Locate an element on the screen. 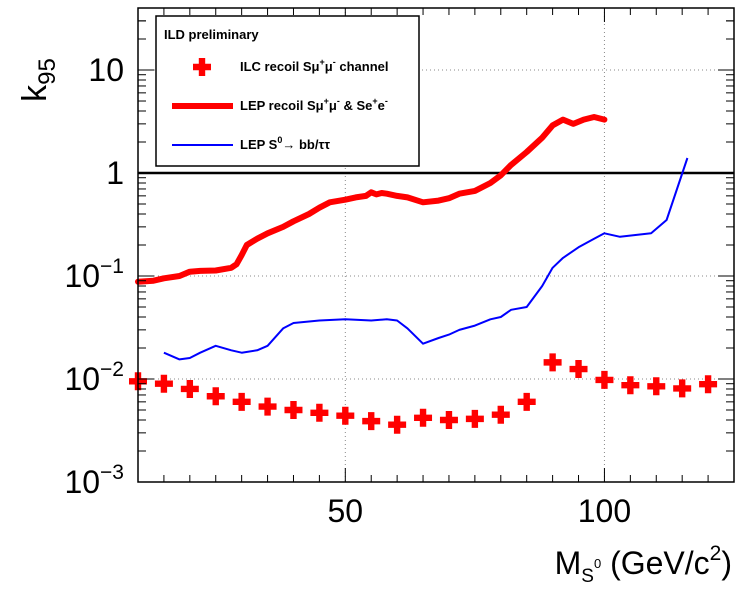 The image size is (740, 592). legend-title: ILD preliminary is located at coordinates (211, 34).